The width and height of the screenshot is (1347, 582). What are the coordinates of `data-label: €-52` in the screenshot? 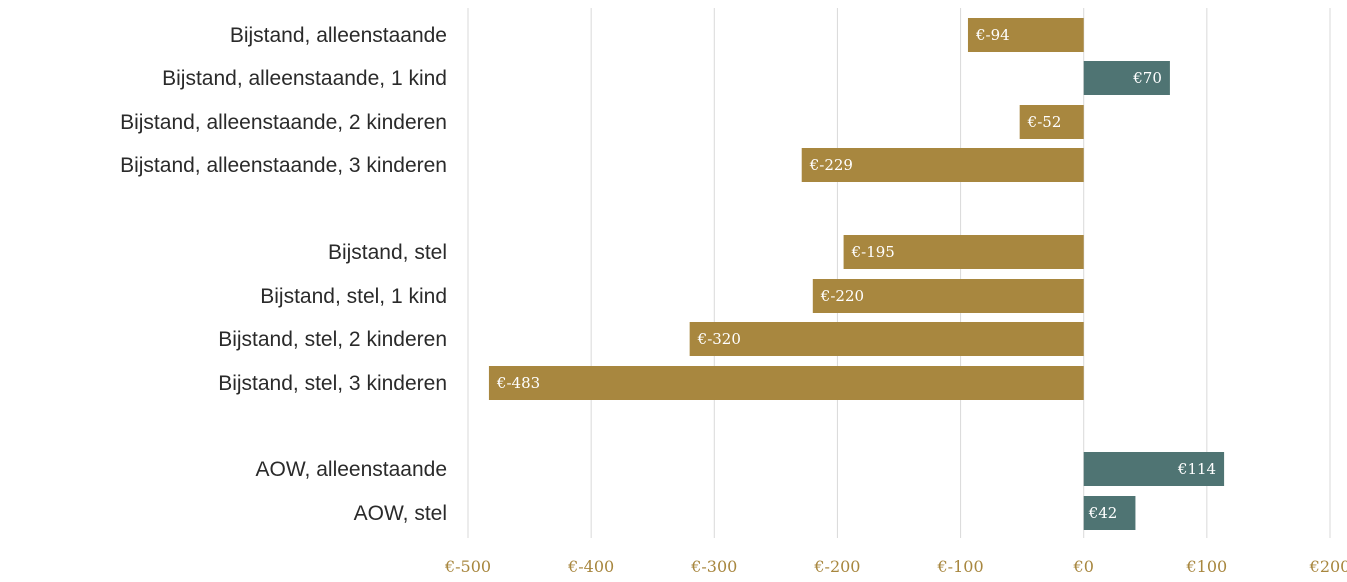 It's located at (1044, 122).